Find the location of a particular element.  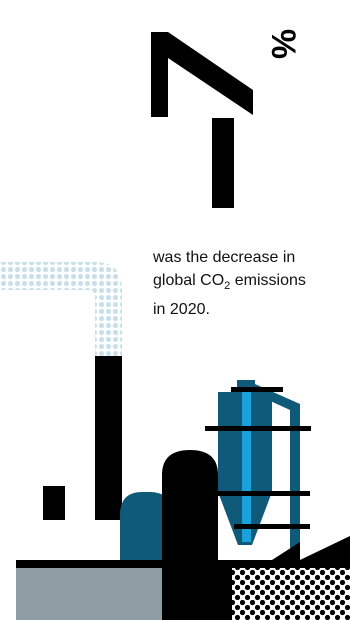

caption-line-1: was the decrease in is located at coordinates (224, 257).